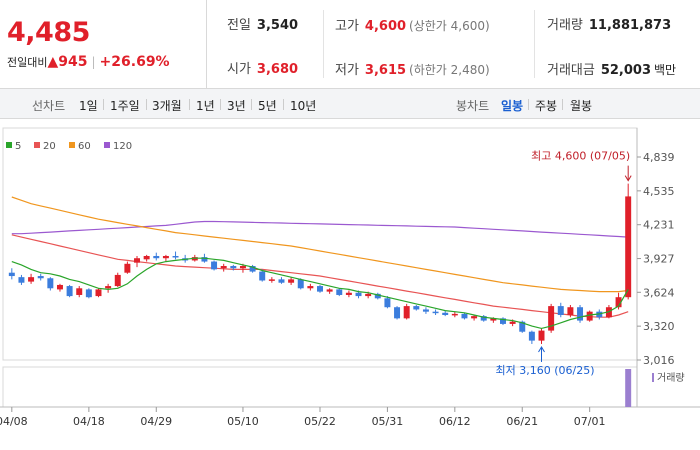  I want to click on price-change: 전일대비▲945 | +26.69%, so click(88, 62).